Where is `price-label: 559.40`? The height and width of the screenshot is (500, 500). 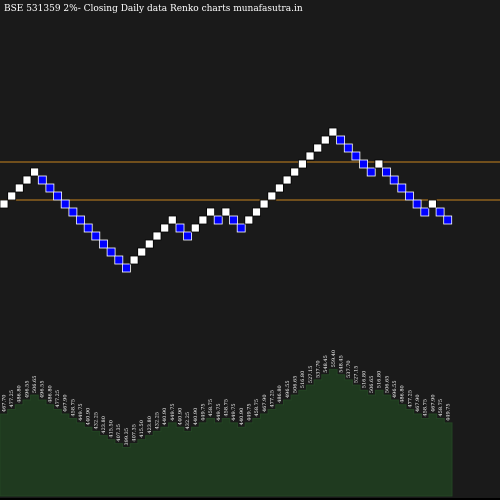
price-label: 559.40 is located at coordinates (334, 359).